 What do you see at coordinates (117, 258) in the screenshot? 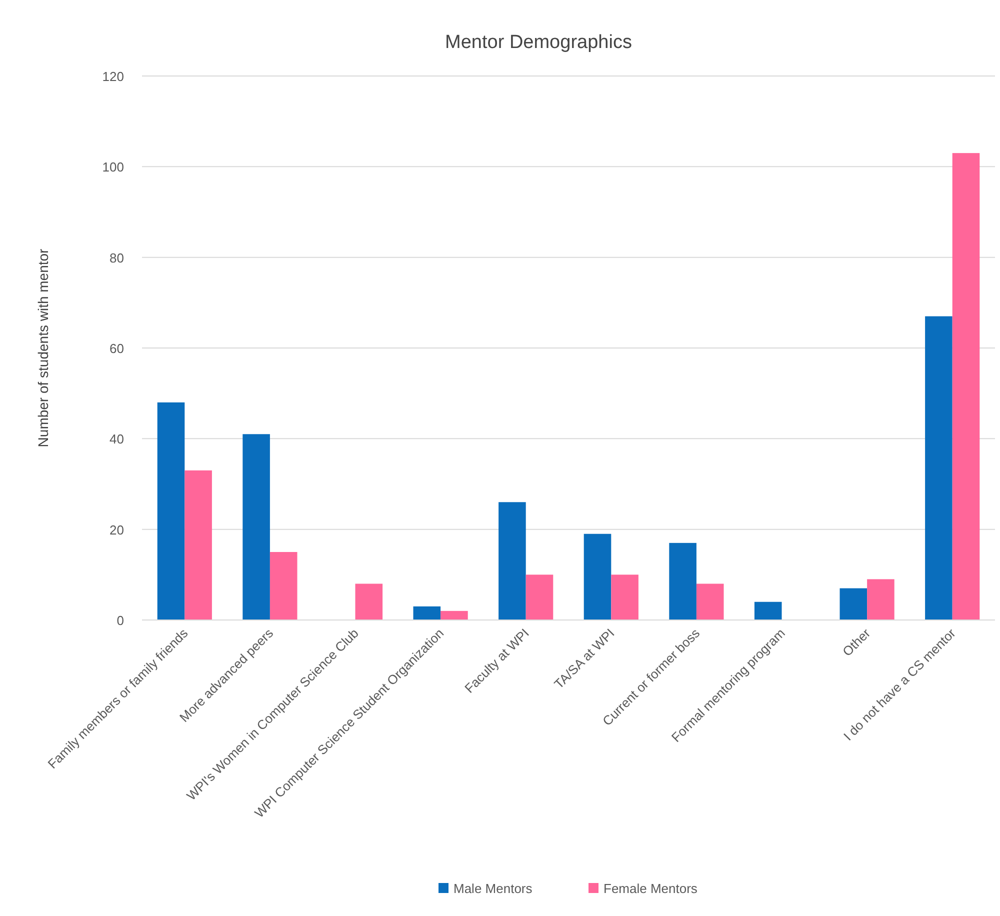
I see `y-tick-label: 80` at bounding box center [117, 258].